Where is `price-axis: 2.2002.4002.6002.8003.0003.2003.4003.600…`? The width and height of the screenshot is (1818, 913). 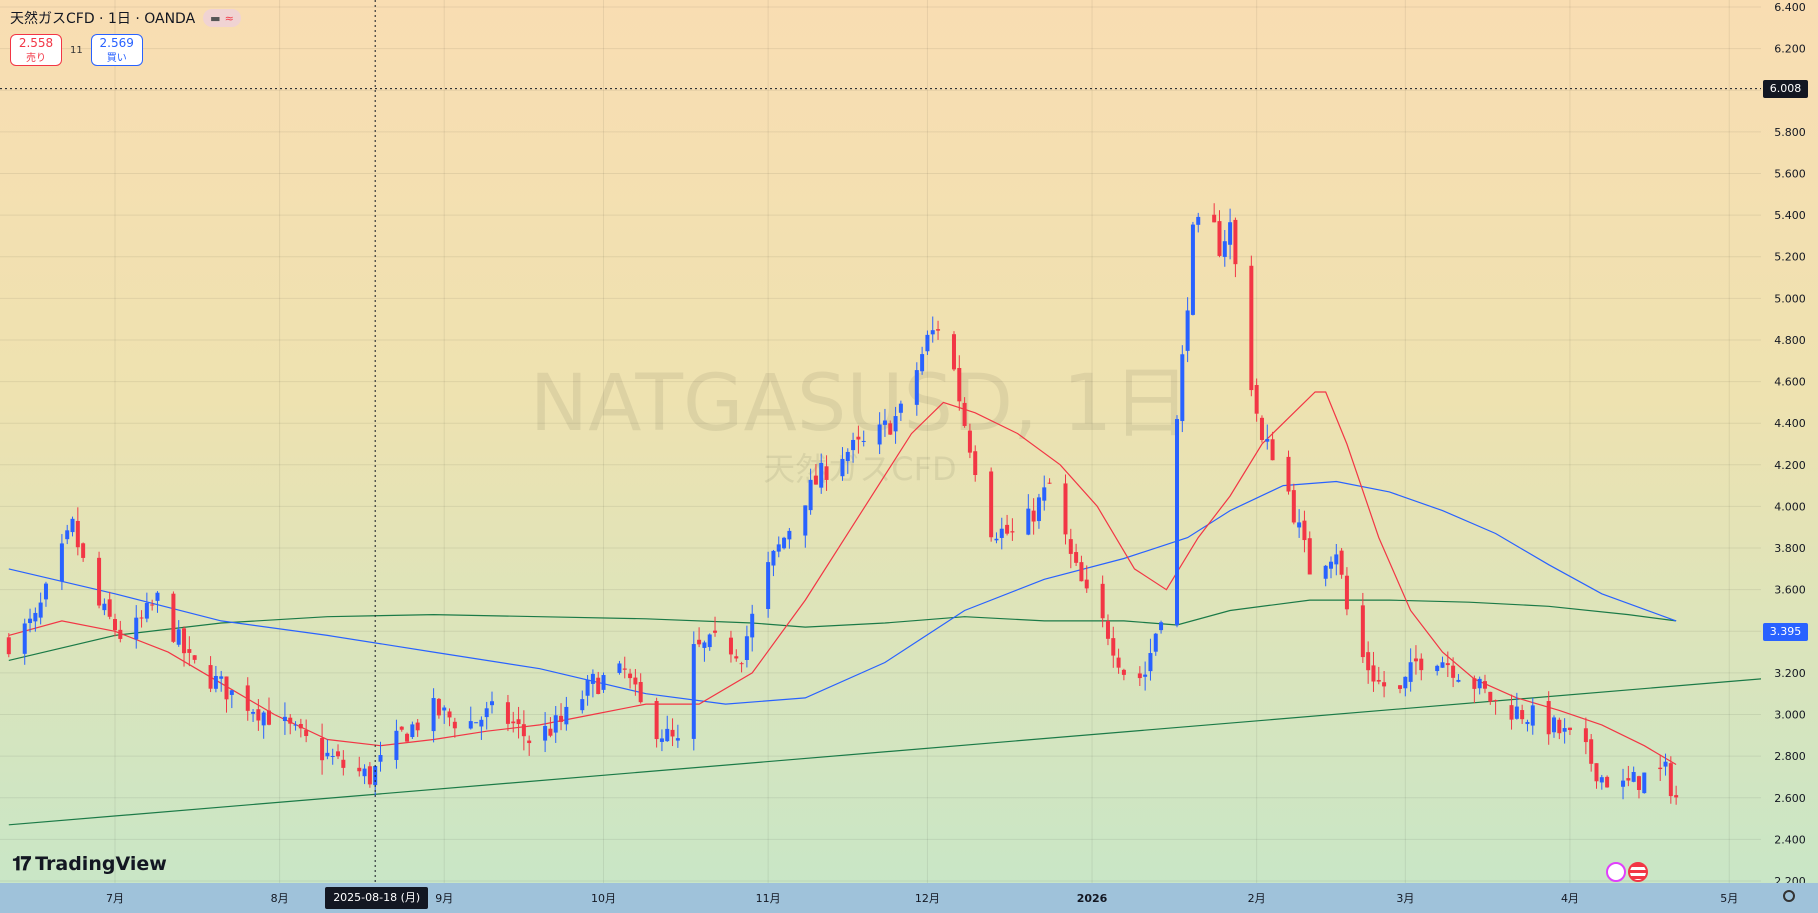 price-axis: 2.2002.4002.6002.8003.0003.2003.4003.600… is located at coordinates (1789, 441).